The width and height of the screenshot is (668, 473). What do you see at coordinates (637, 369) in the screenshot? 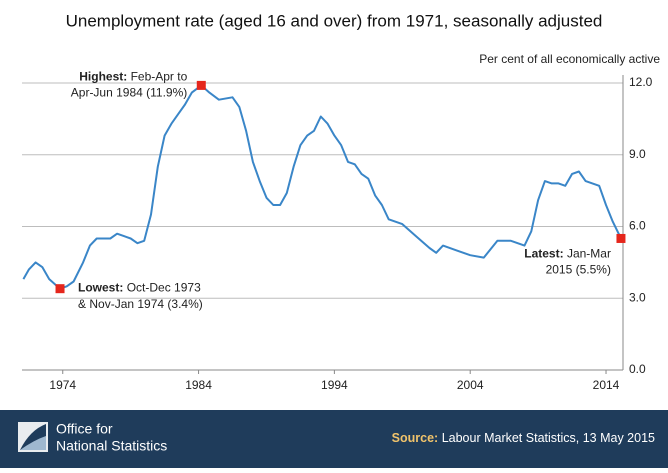
I see `y-tick-label: 0.0` at bounding box center [637, 369].